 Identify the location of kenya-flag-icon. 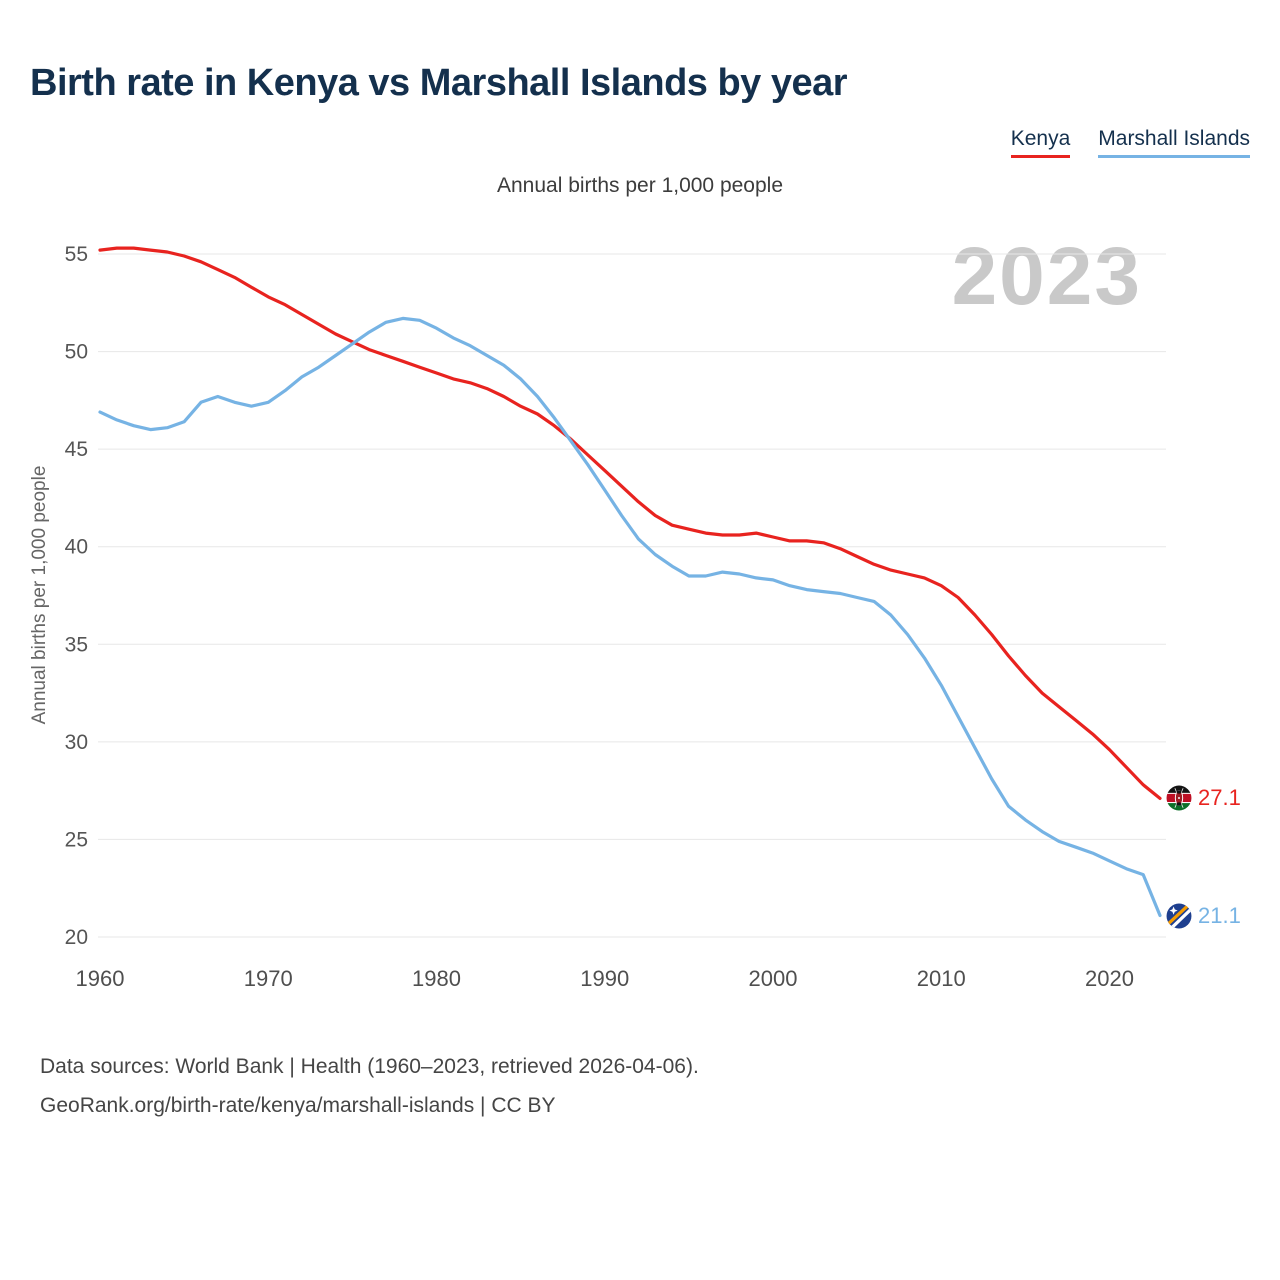
(1179, 798).